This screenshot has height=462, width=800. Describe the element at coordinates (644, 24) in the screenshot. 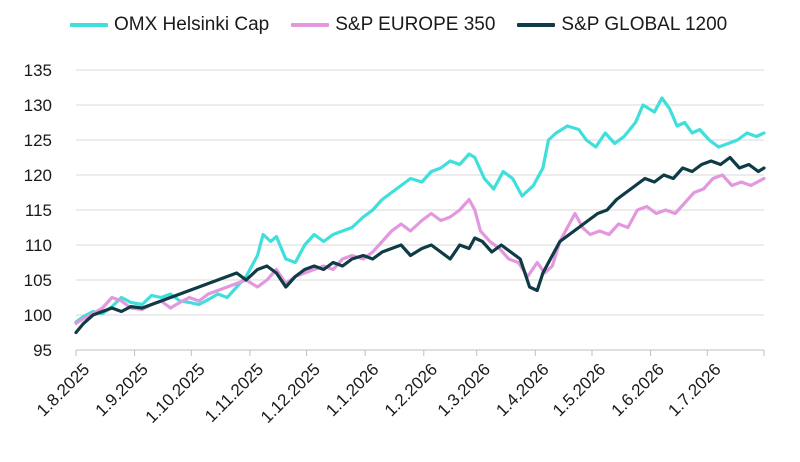

I see `legend-label-sp-global-1200: S&P GLOBAL 1200` at that location.